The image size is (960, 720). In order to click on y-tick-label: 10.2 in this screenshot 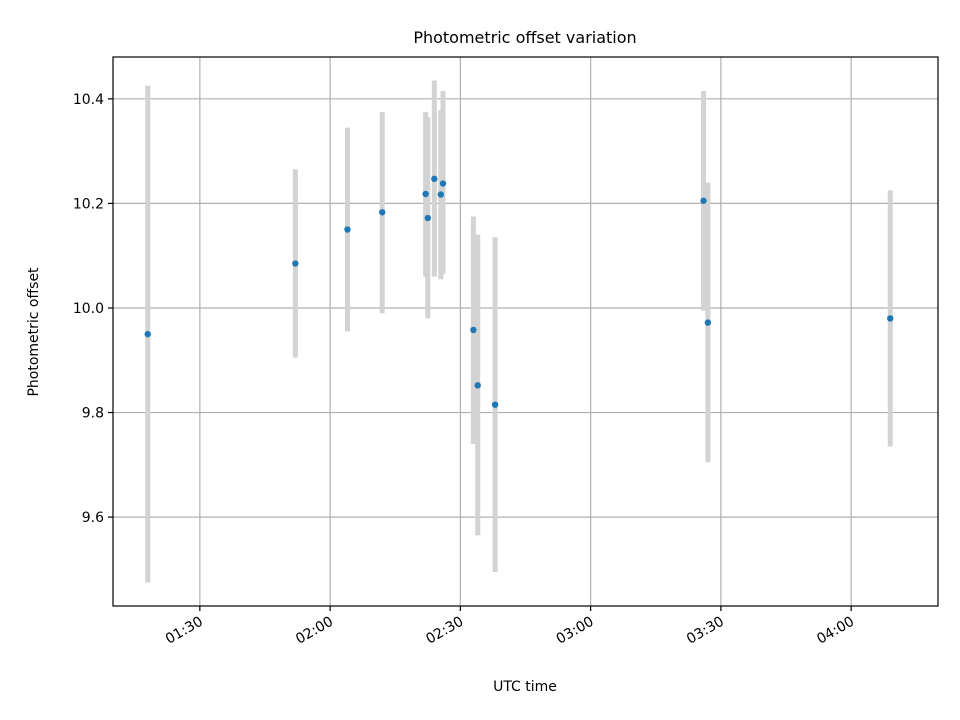, I will do `click(88, 204)`.